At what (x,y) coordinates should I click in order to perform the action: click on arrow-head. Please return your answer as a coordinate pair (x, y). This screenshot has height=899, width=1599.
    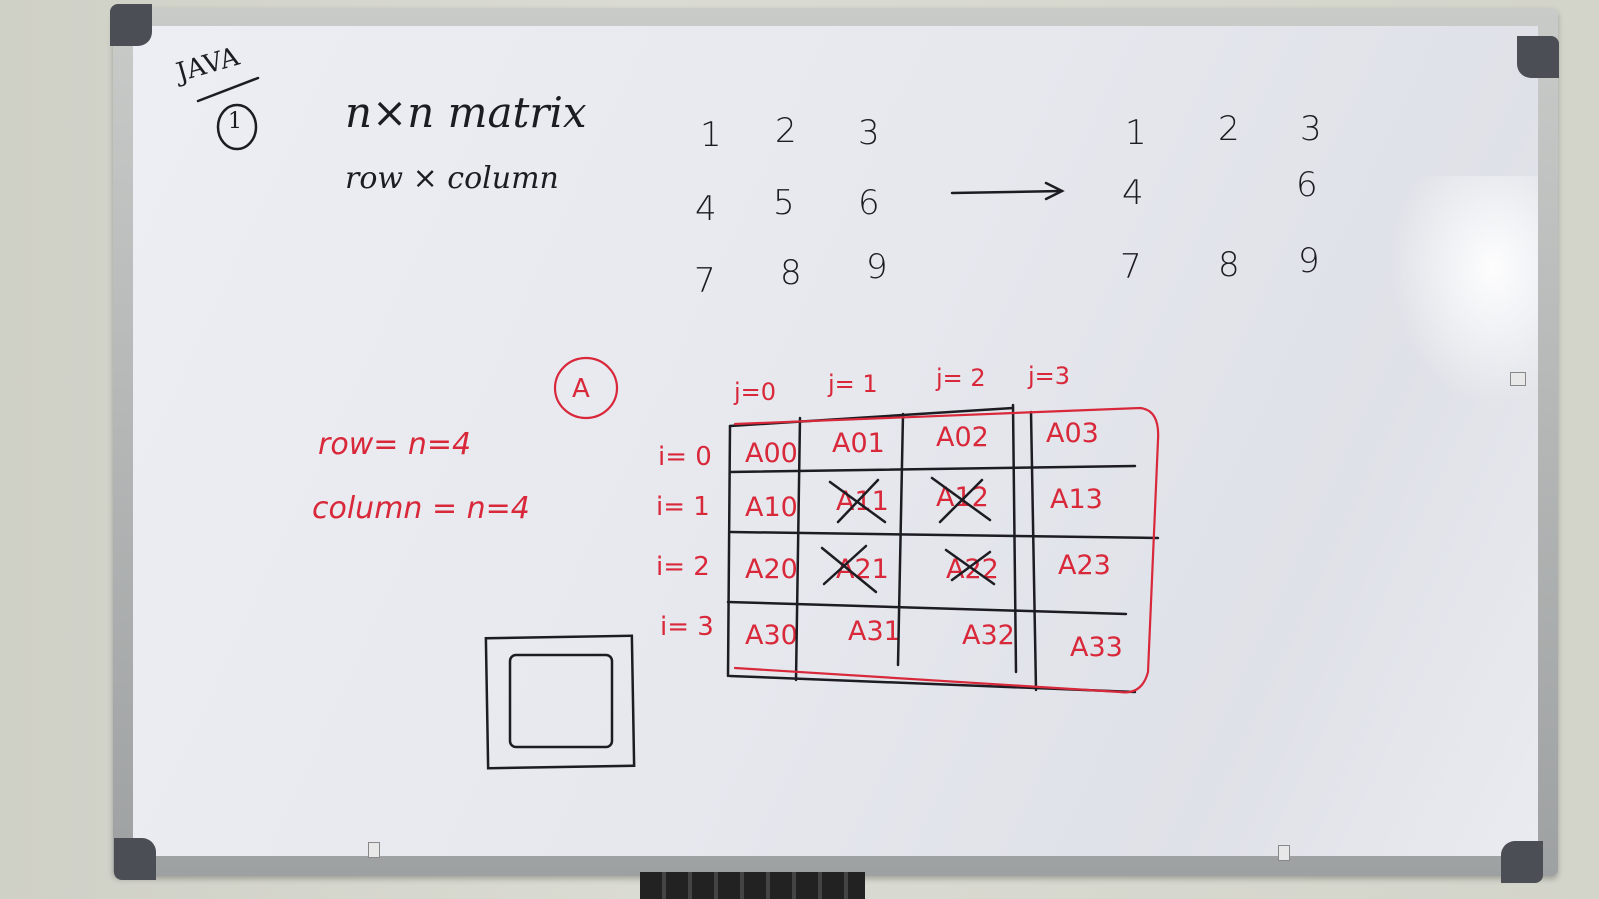
    Looking at the image, I should click on (1054, 191).